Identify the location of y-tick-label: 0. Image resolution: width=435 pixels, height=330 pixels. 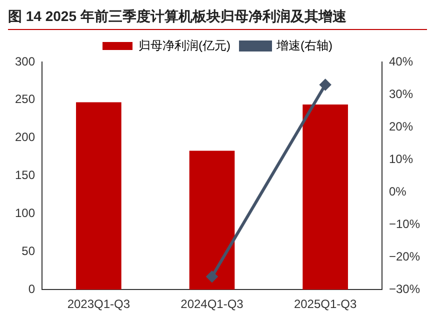
(32, 289).